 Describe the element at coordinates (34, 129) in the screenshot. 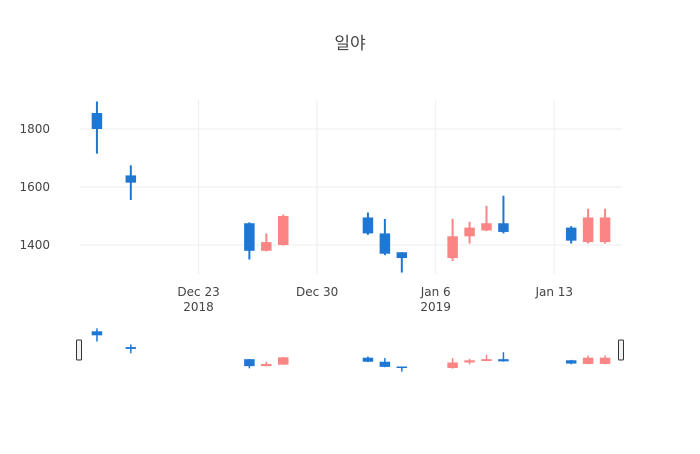

I see `y-tick-label: 1800` at that location.